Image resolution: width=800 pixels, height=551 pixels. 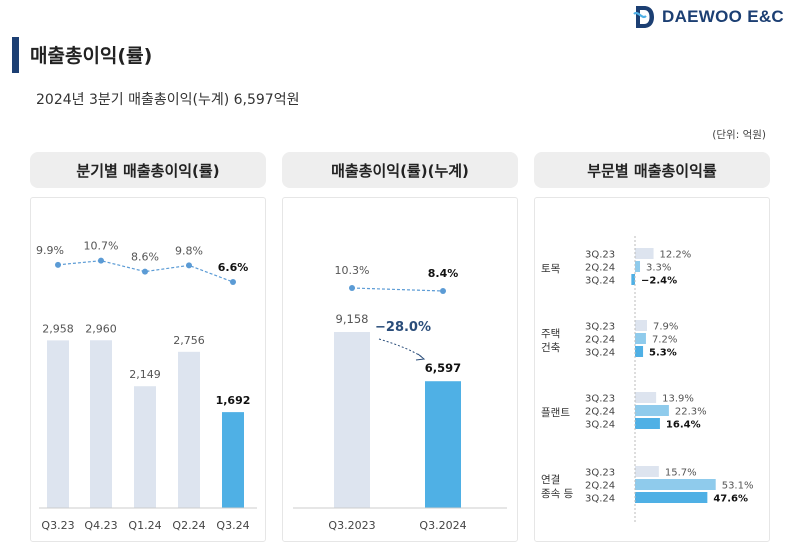 What do you see at coordinates (101, 246) in the screenshot?
I see `margin-label: 10.7%` at bounding box center [101, 246].